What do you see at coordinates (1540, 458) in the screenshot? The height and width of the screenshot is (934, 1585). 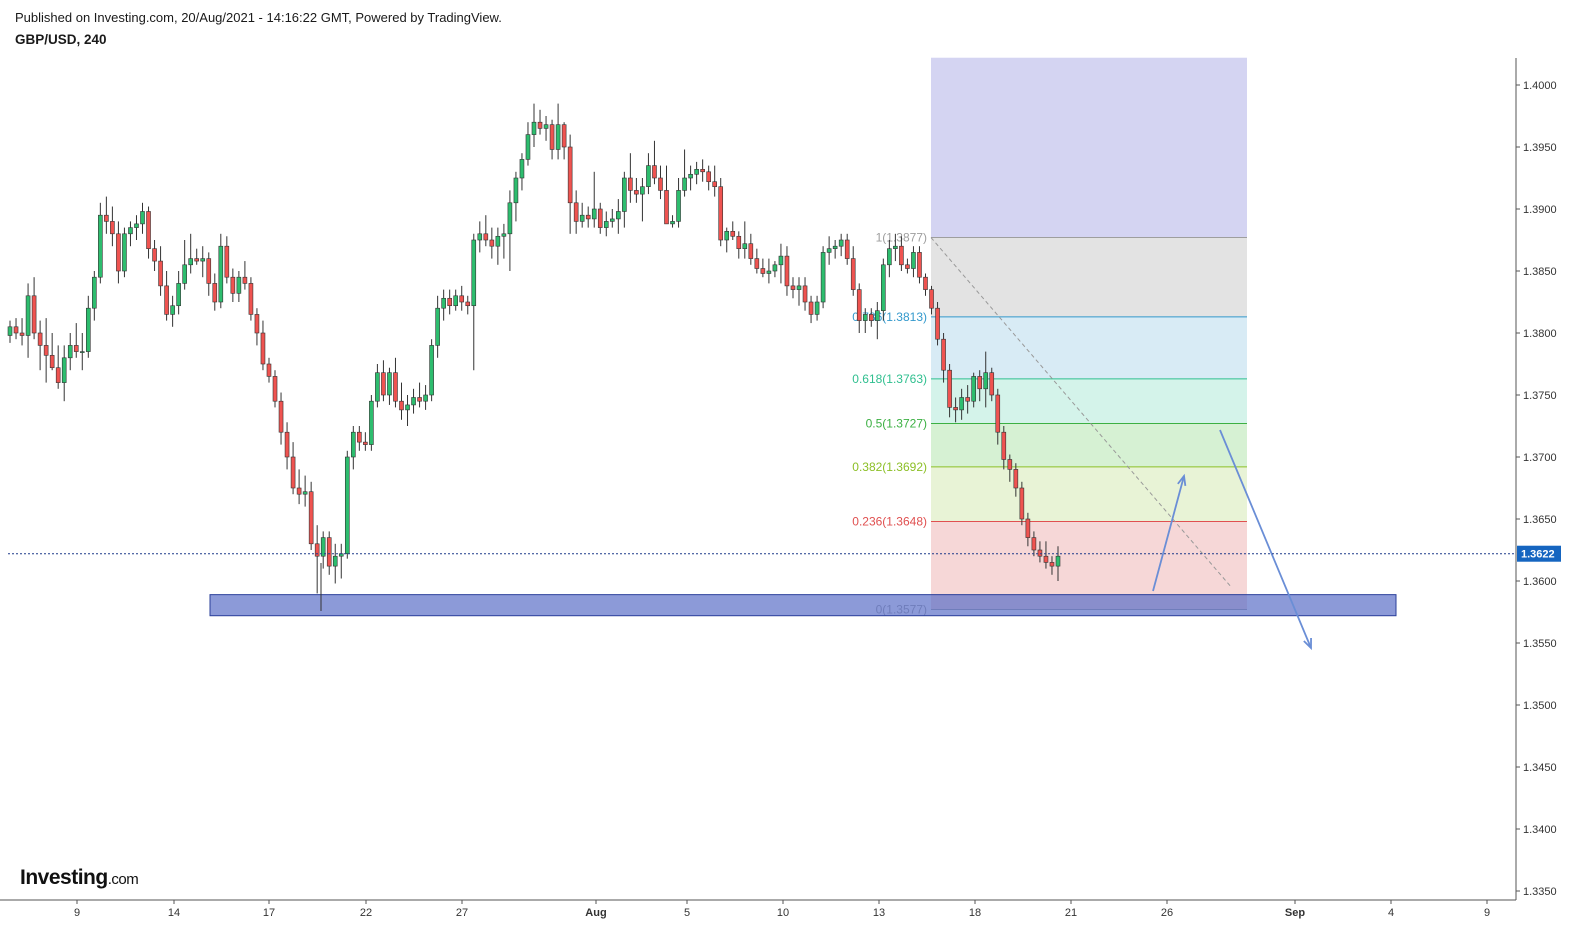 I see `y-tick-label: 1.3700` at bounding box center [1540, 458].